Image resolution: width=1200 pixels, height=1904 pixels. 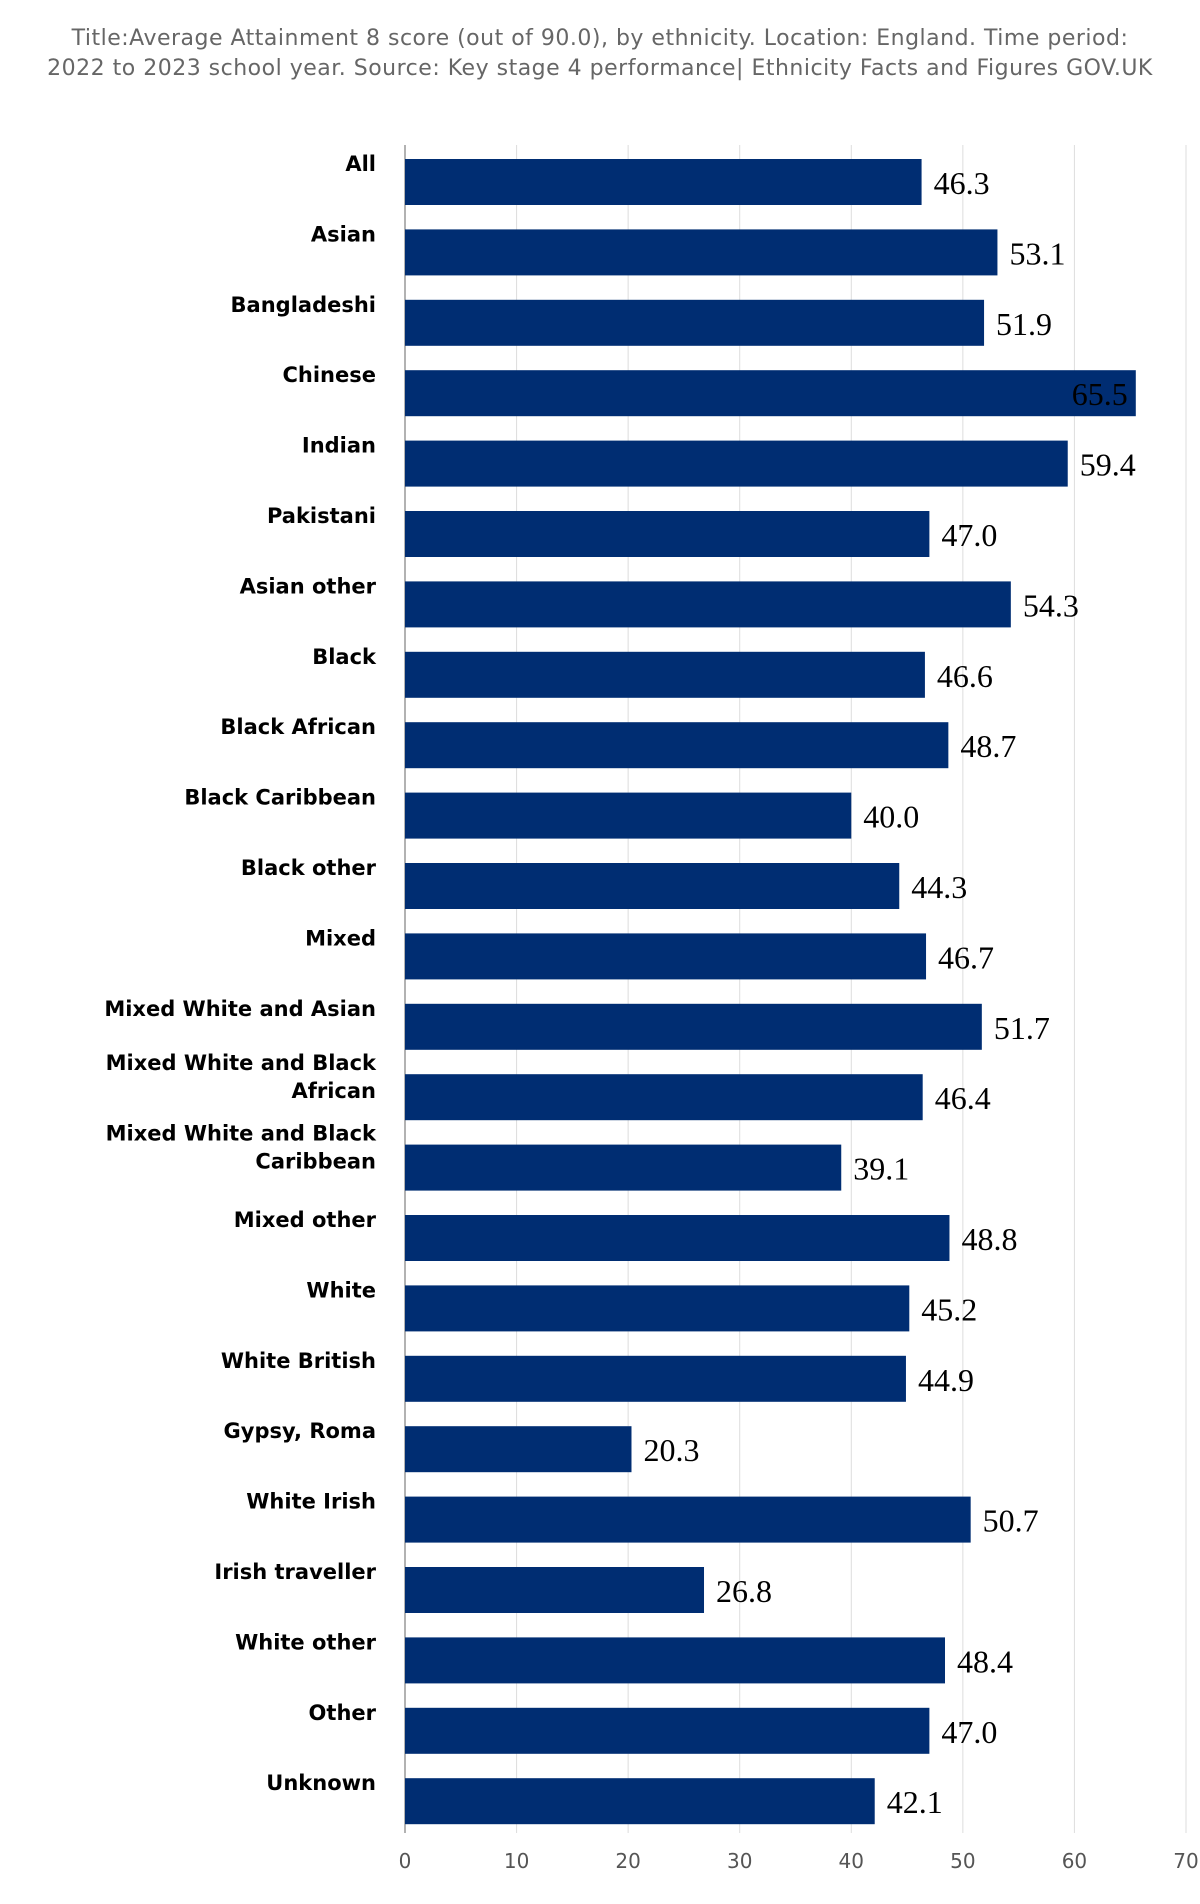 What do you see at coordinates (939, 887) in the screenshot?
I see `value-label: 44.3` at bounding box center [939, 887].